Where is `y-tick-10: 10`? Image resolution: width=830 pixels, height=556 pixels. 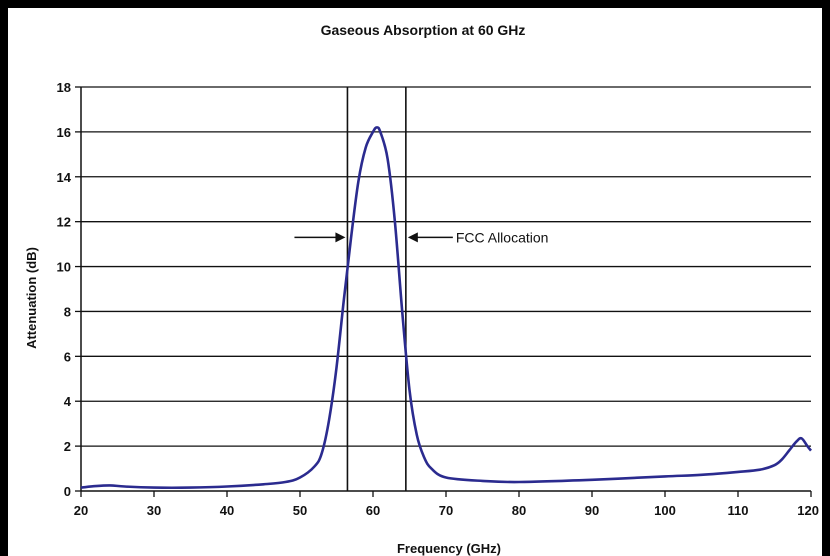 y-tick-10: 10 is located at coordinates (64, 267).